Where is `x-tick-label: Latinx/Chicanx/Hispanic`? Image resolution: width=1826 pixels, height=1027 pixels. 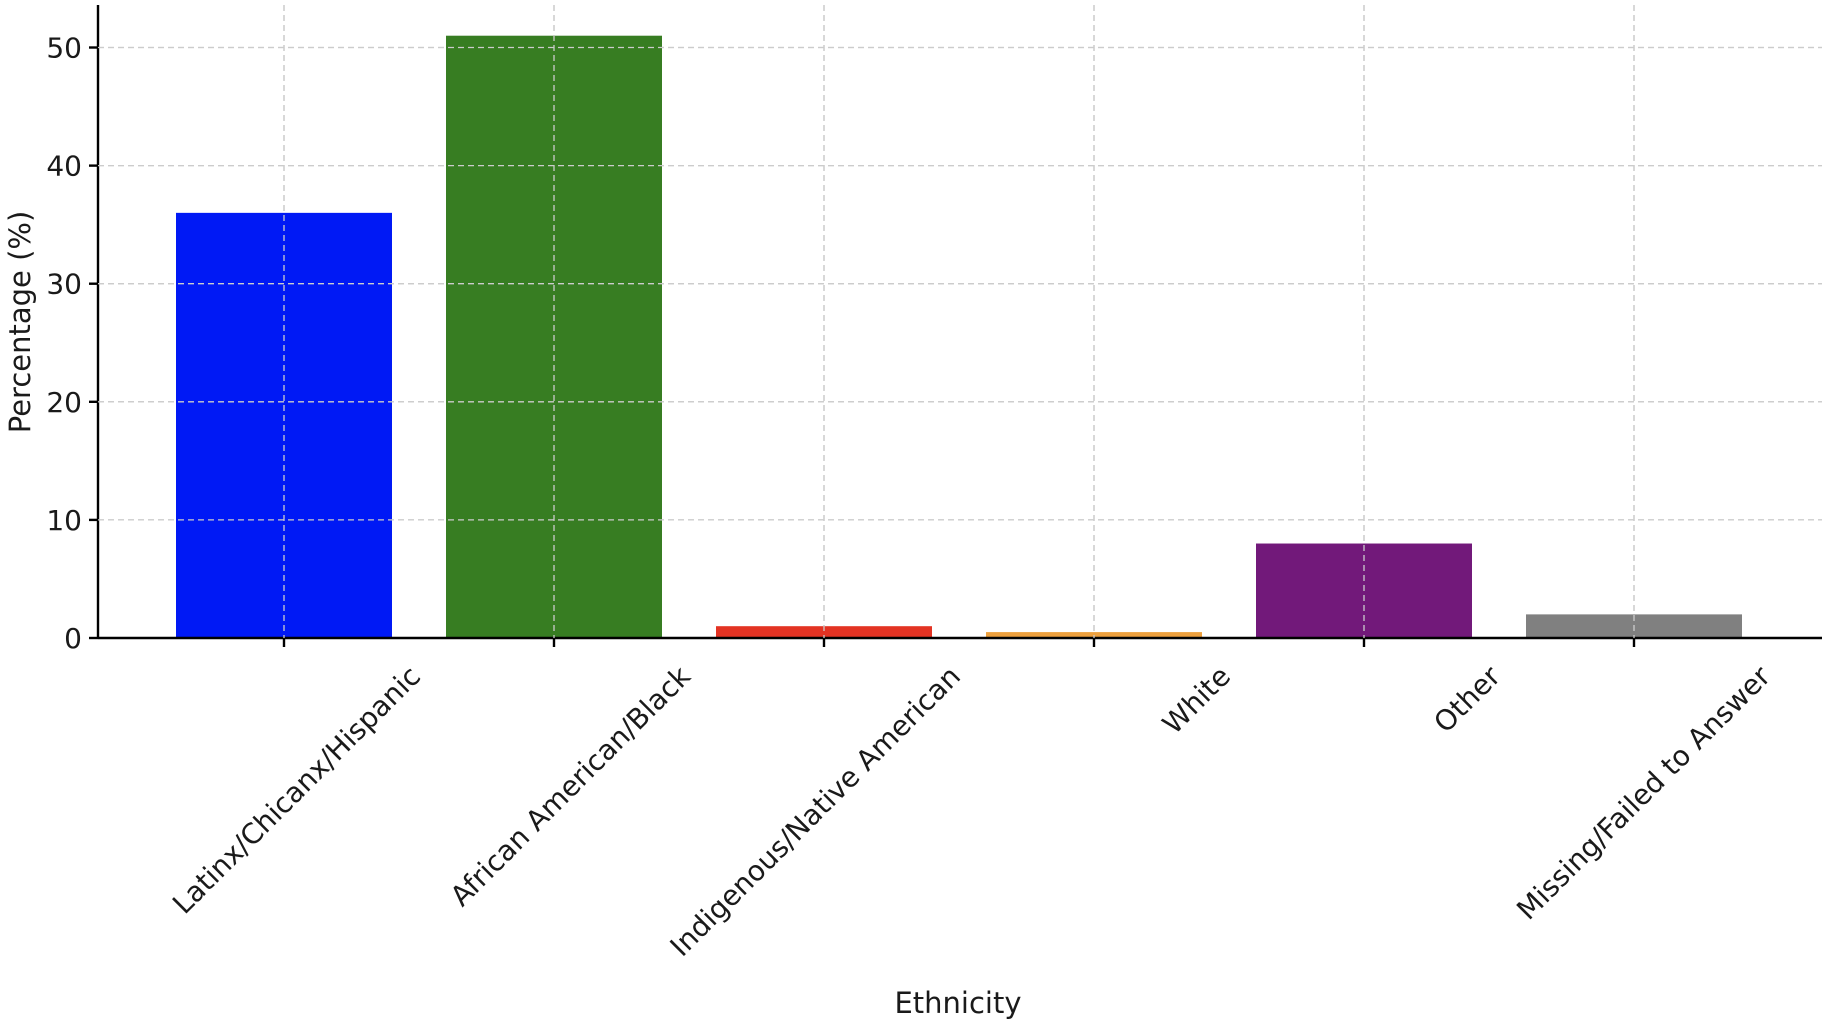 x-tick-label: Latinx/Chicanx/Hispanic is located at coordinates (296, 790).